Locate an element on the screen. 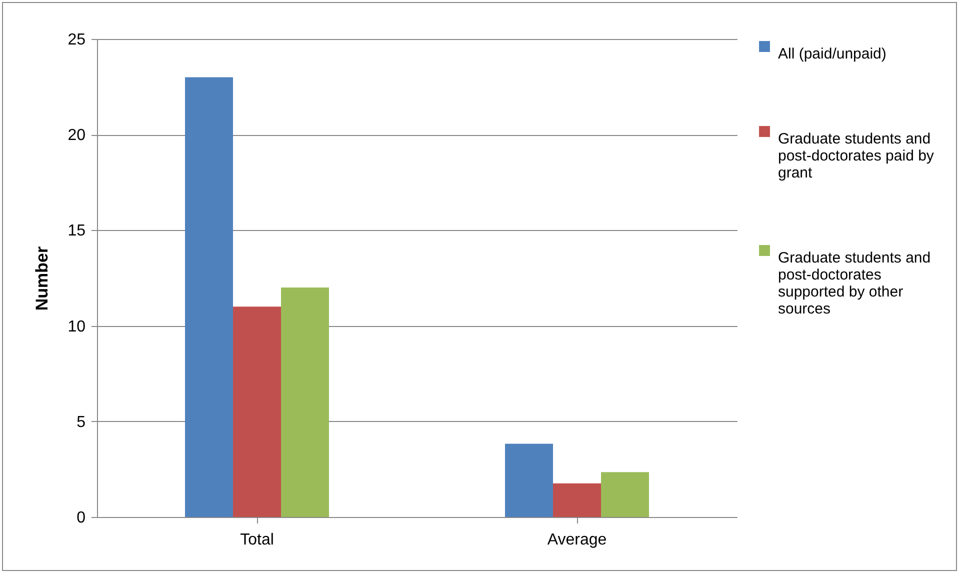 This screenshot has width=963, height=577. x-tick-label: Average is located at coordinates (577, 540).